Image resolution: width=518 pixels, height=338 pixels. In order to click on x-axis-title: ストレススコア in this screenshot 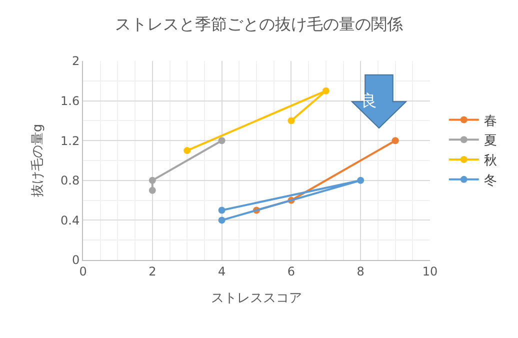, I will do `click(256, 298)`.